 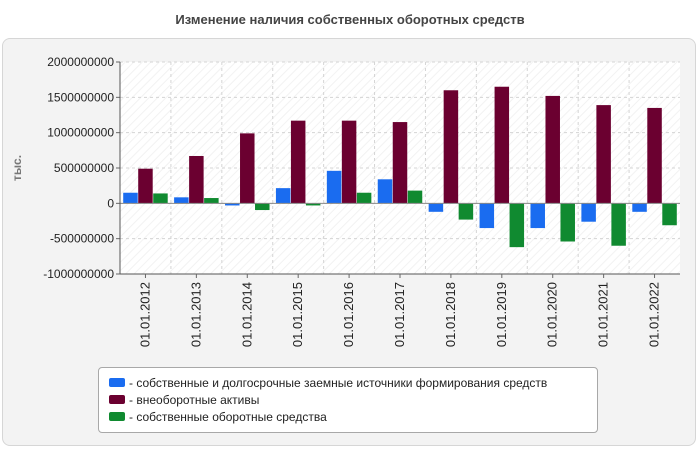 What do you see at coordinates (353, 399) in the screenshot?
I see `legend-item-noncurrent-assets: - внеоборотные активы` at bounding box center [353, 399].